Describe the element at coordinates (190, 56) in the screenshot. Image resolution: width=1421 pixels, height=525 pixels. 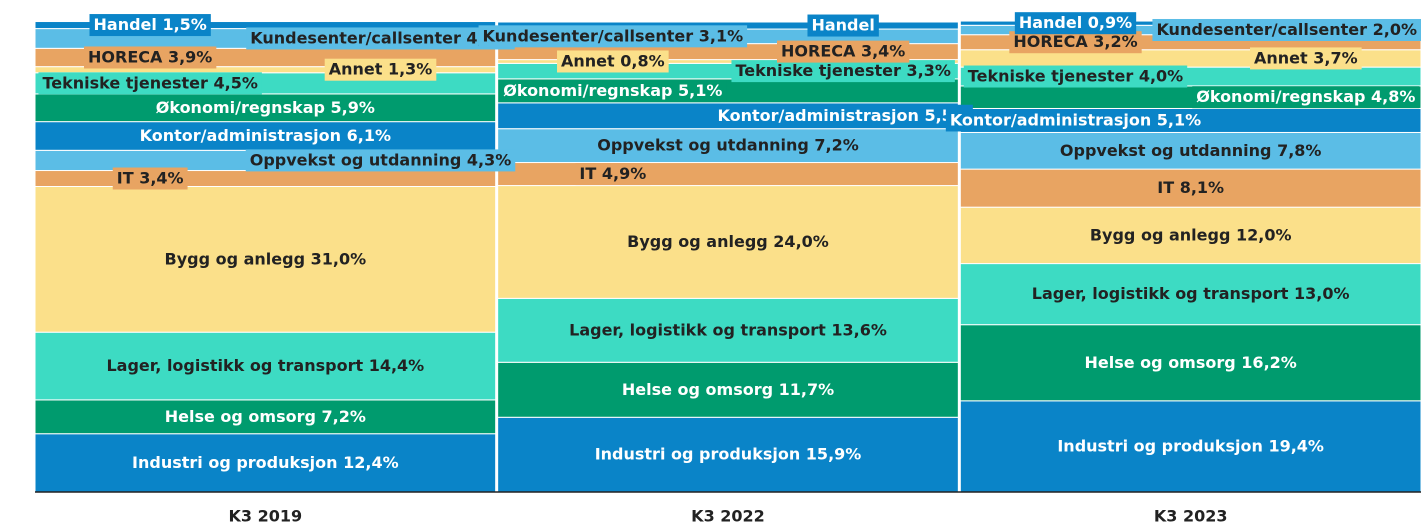
I see `value-label: 3,9%` at that location.